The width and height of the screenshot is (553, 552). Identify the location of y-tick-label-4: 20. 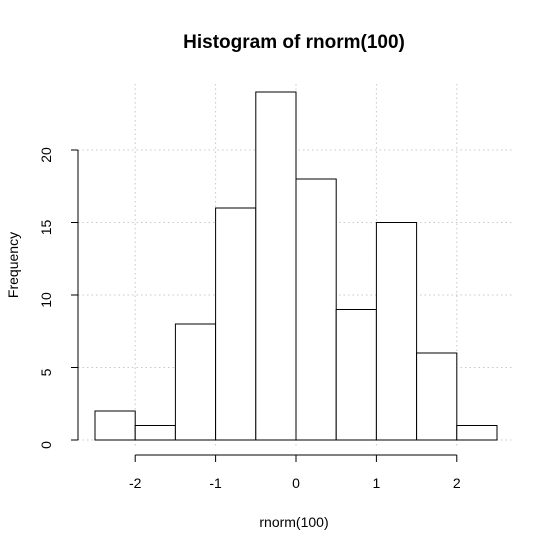
(46, 155).